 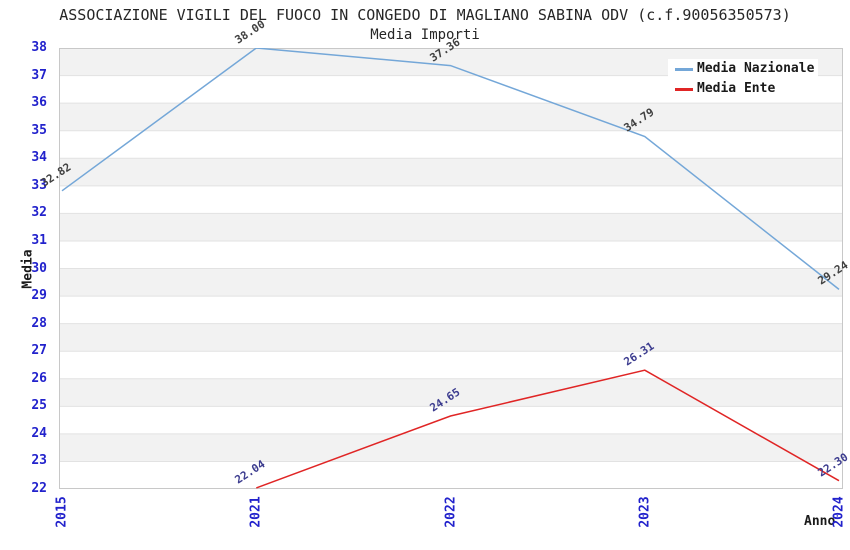 I want to click on x-axis-tick-label: 2022, so click(x=450, y=512).